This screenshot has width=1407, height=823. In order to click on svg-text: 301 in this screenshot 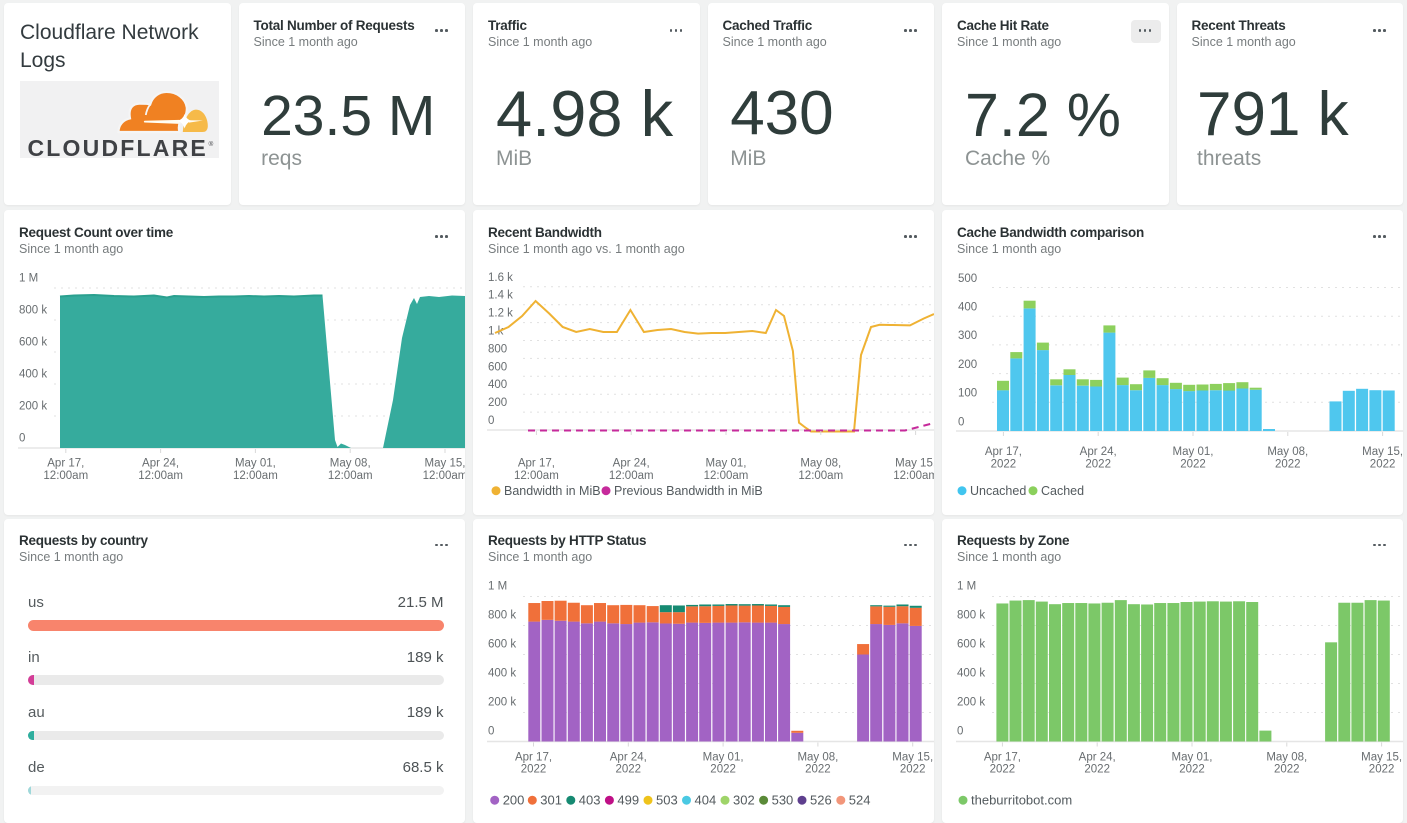, I will do `click(551, 799)`.